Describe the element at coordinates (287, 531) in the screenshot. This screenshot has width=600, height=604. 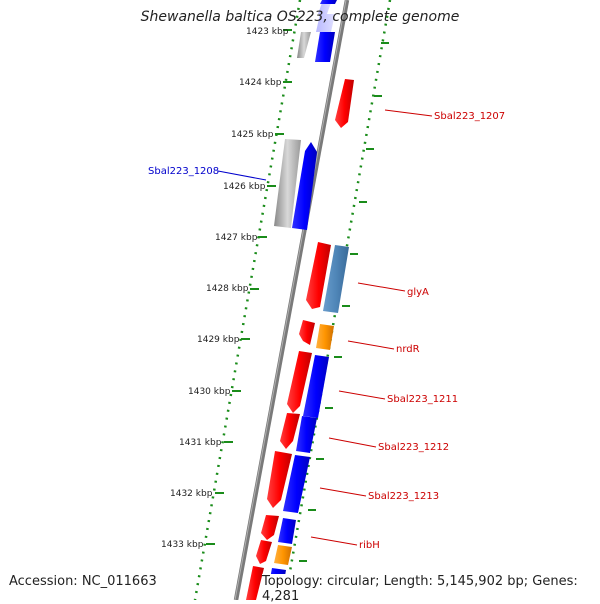
I see `gene-blue-ribH` at that location.